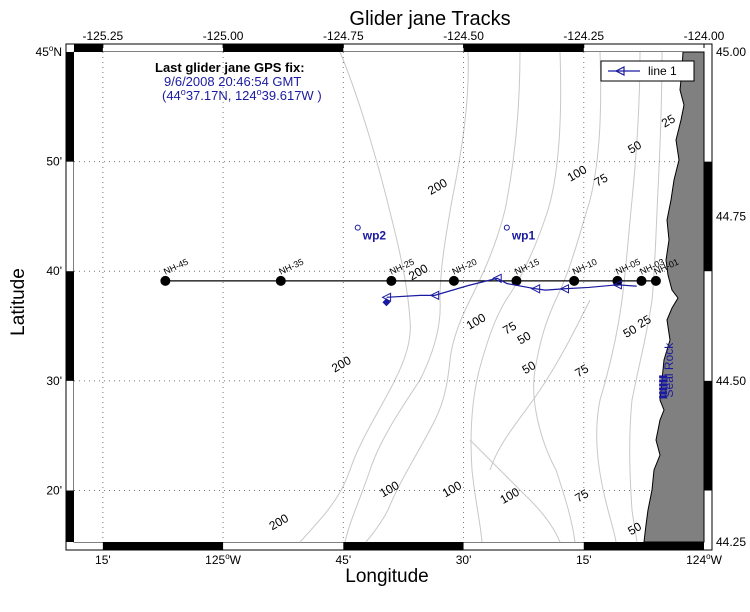 The width and height of the screenshot is (750, 612). I want to click on bottom-tick-label: 45', so click(343, 560).